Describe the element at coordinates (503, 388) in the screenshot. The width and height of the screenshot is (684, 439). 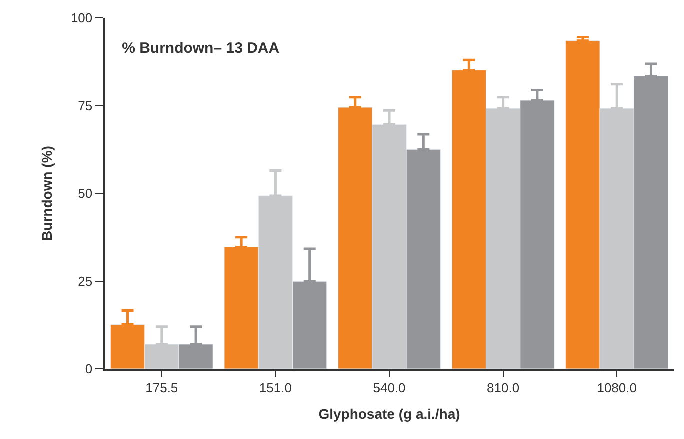
I see `x-tick-label: 810.0` at that location.